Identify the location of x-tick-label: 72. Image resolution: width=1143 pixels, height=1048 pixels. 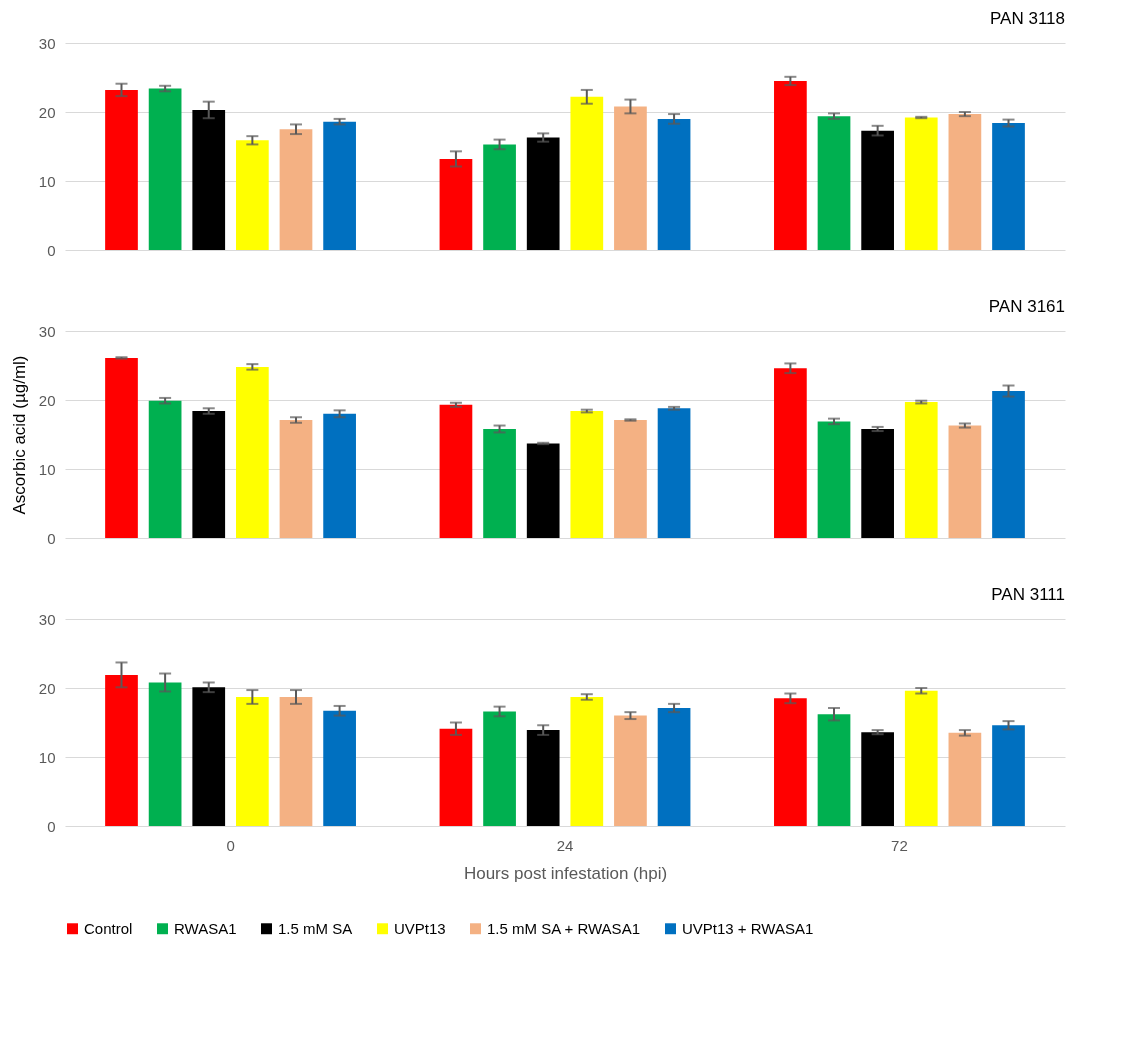
(899, 845).